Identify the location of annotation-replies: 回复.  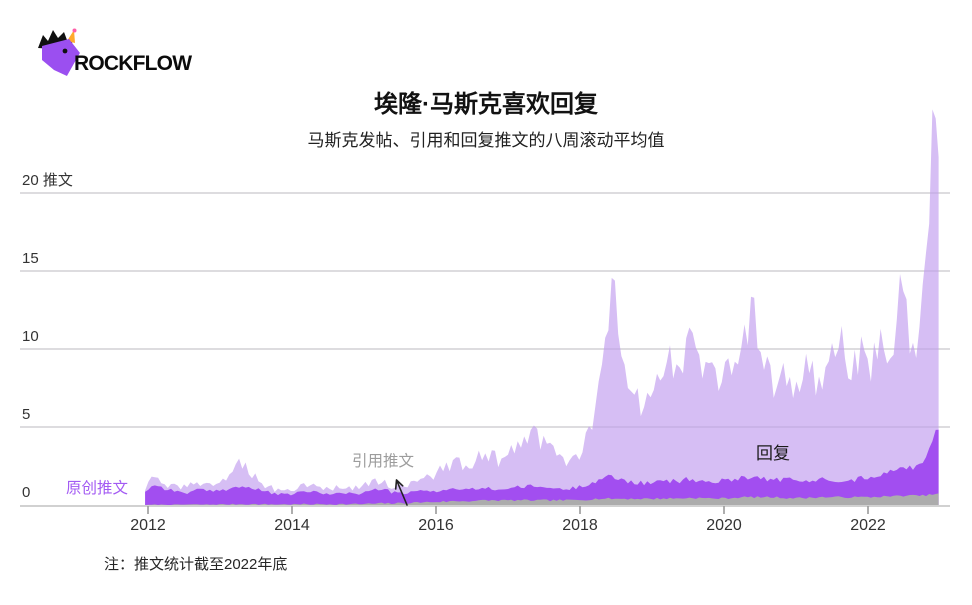
(773, 453).